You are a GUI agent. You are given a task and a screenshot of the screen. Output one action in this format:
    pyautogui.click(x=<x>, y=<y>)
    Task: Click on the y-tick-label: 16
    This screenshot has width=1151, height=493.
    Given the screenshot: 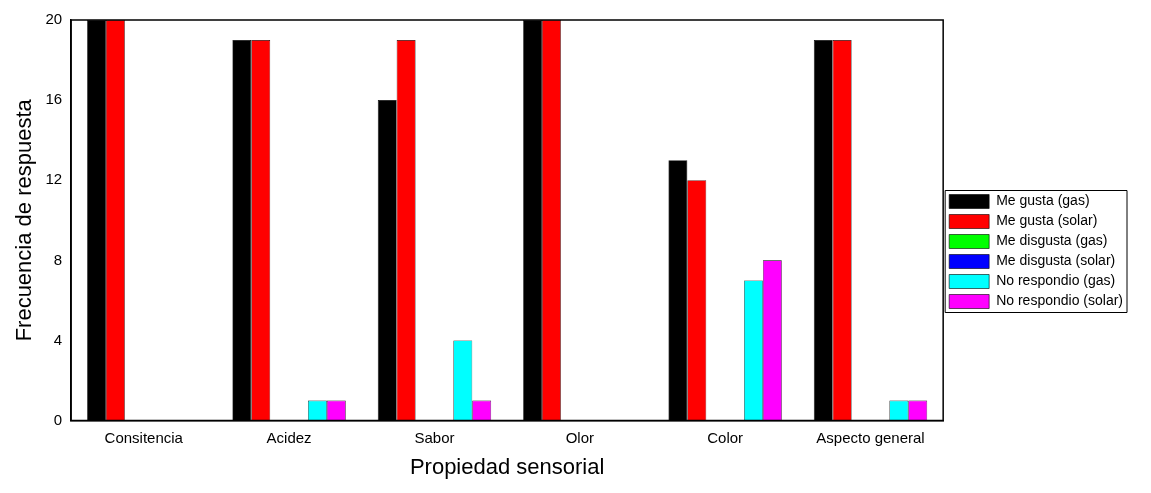 What is the action you would take?
    pyautogui.click(x=54, y=99)
    